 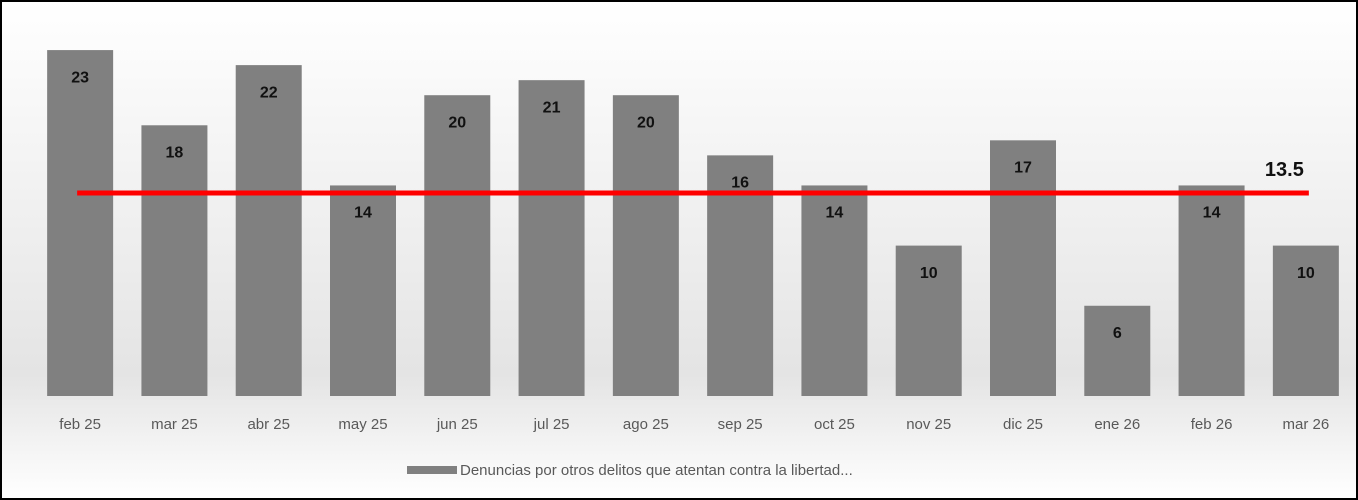 I want to click on x-tick-label: oct 25, so click(x=834, y=424).